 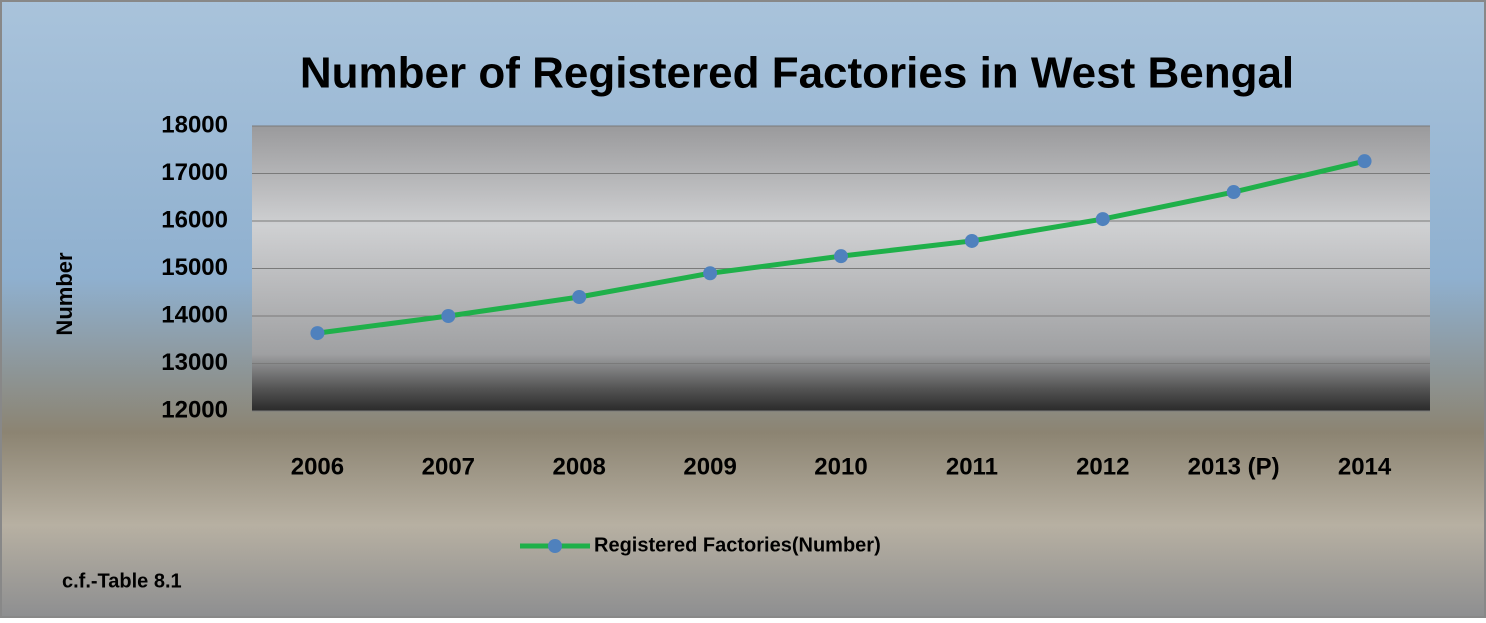 What do you see at coordinates (972, 466) in the screenshot?
I see `x-tick-label: 2011` at bounding box center [972, 466].